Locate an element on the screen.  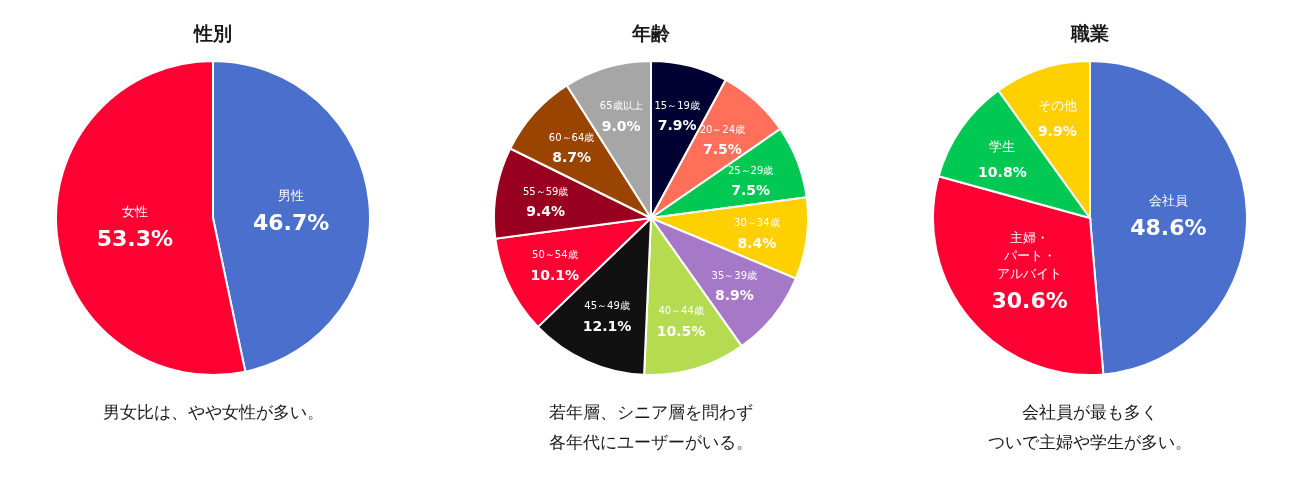
text: ついで主婦や学生が多い。 is located at coordinates (1090, 442).